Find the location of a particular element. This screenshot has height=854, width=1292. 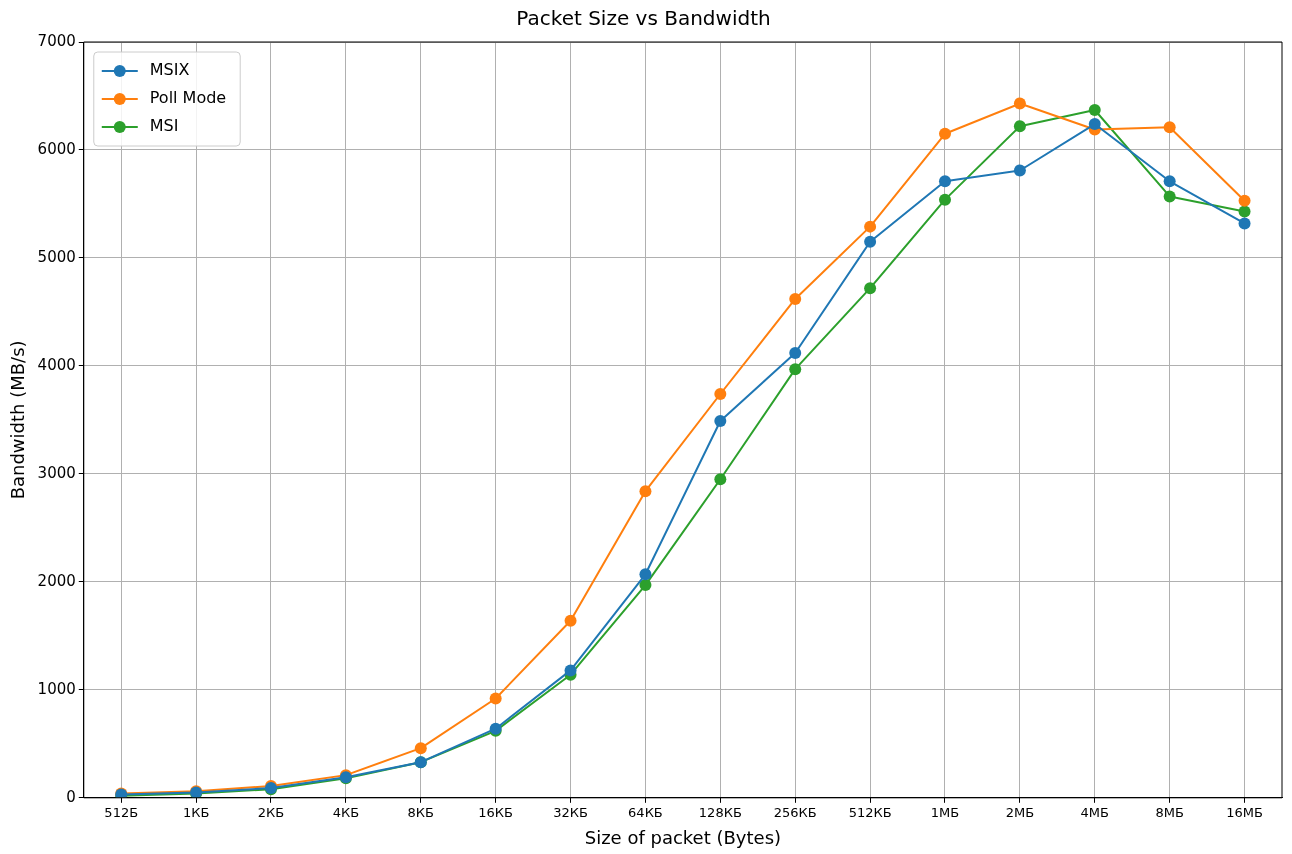

x-tick-label: 1МБ is located at coordinates (945, 812).